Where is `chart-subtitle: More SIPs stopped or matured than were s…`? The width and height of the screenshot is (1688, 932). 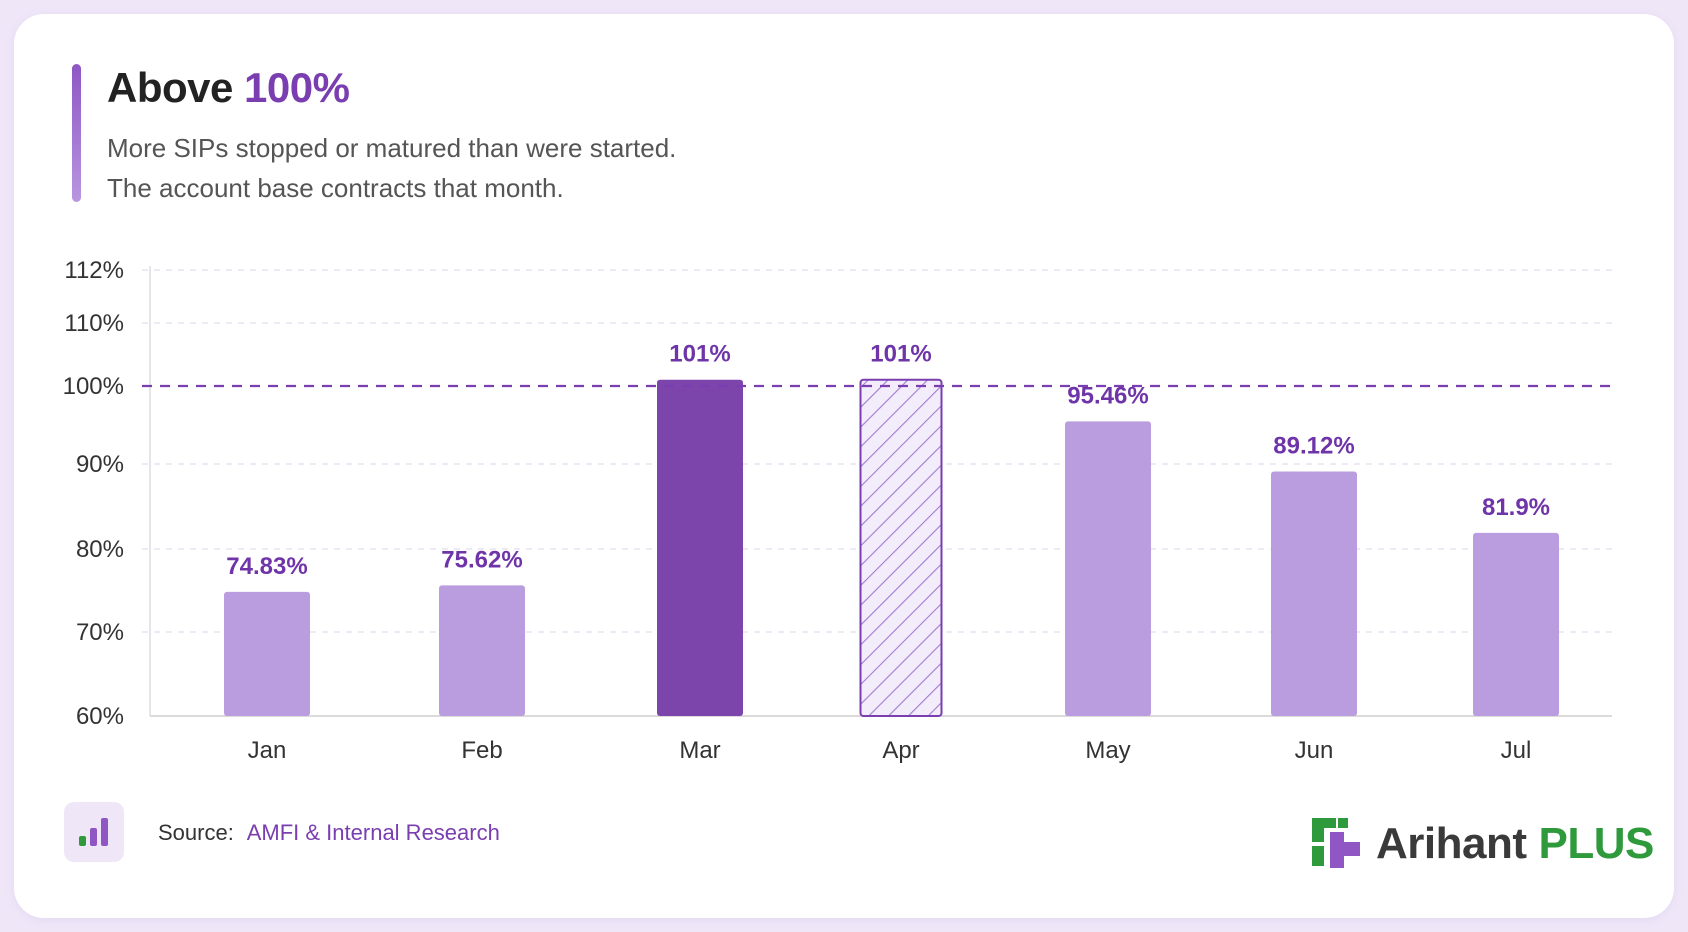 chart-subtitle: More SIPs stopped or matured than were s… is located at coordinates (391, 168).